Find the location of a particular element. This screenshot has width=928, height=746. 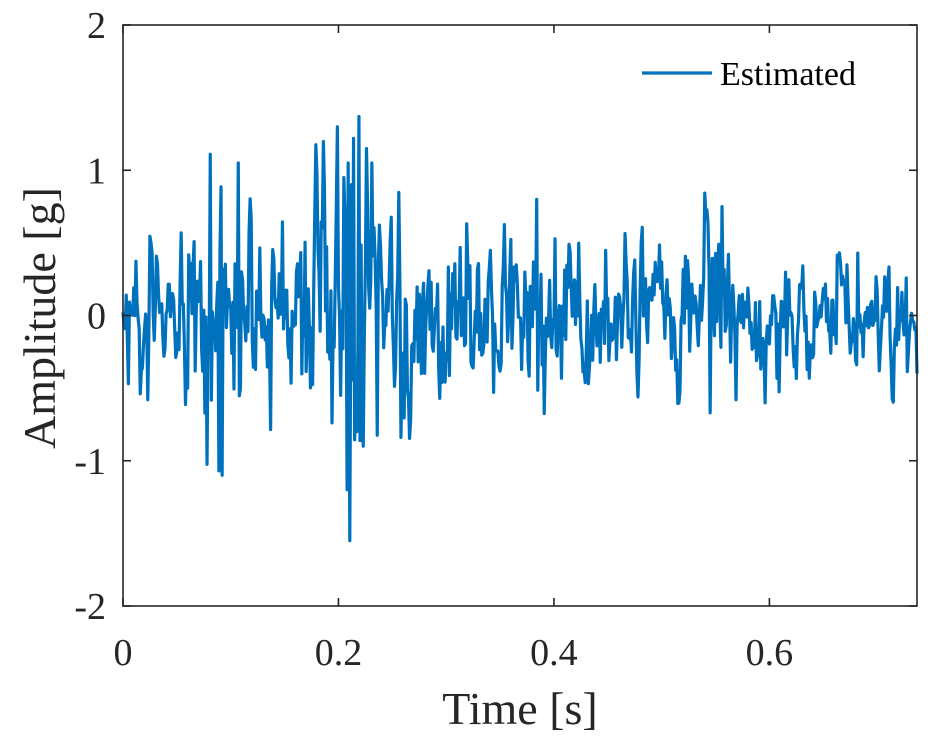

y-tick-label: 0 is located at coordinates (96, 317).